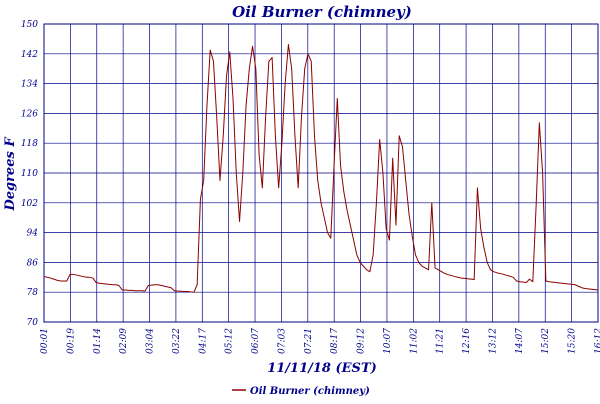  What do you see at coordinates (10, 174) in the screenshot?
I see `y-axis-label: Degrees F` at bounding box center [10, 174].